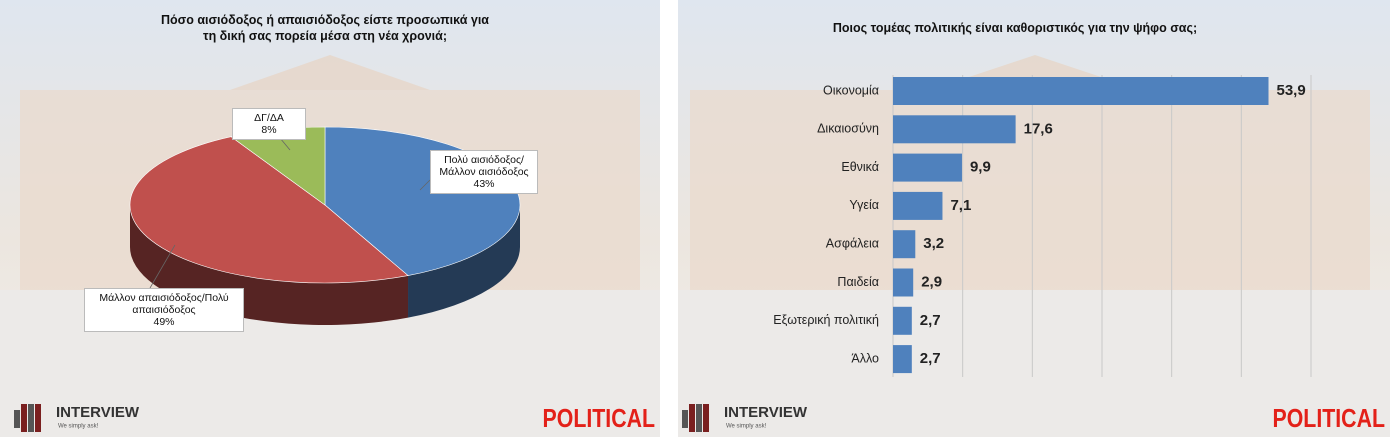 This screenshot has height=437, width=1390. Describe the element at coordinates (826, 320) in the screenshot. I see `category-label: Εξωτερική πολιτική` at that location.